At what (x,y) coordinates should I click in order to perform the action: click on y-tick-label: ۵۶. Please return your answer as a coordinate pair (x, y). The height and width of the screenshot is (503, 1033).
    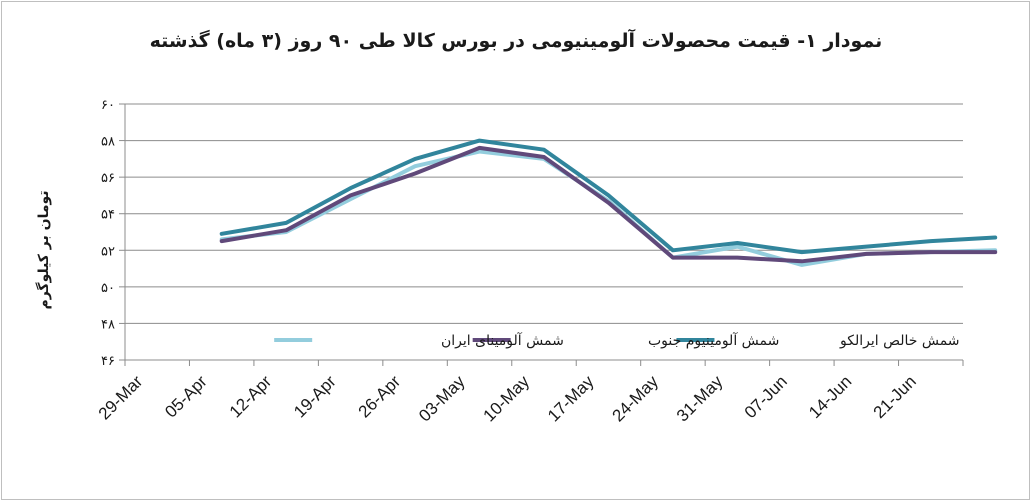
    Looking at the image, I should click on (108, 178).